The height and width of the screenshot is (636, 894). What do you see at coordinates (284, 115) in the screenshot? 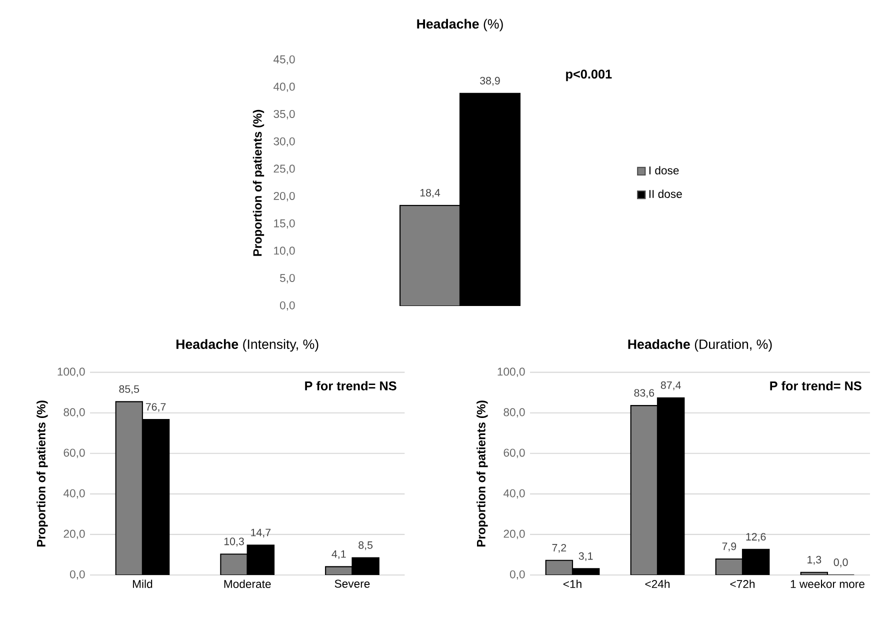
I see `y-tick-label: 35,0` at bounding box center [284, 115].